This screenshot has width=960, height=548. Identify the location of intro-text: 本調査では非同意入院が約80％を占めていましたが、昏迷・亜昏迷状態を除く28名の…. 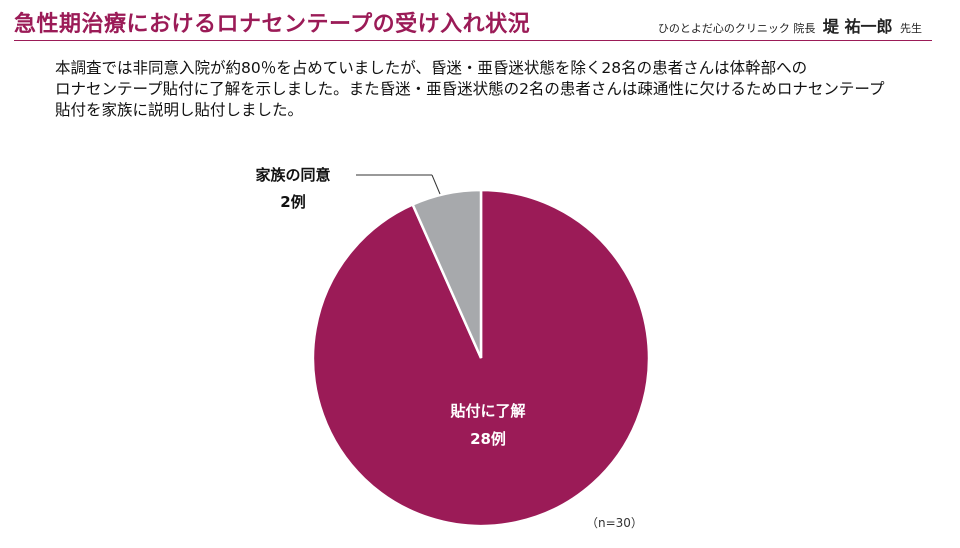
(495, 89).